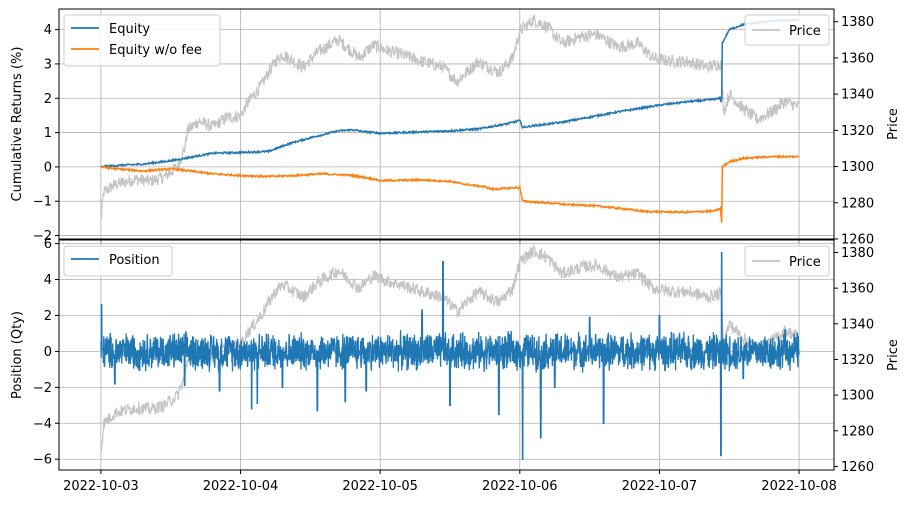 The height and width of the screenshot is (505, 909). What do you see at coordinates (241, 486) in the screenshot?
I see `x-tick-label: 2022-10-04` at bounding box center [241, 486].